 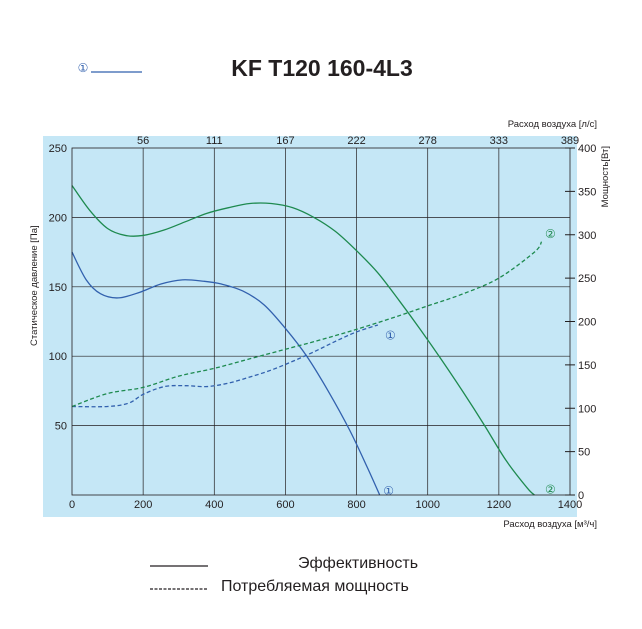 What do you see at coordinates (285, 505) in the screenshot?
I see `x-tick-label: 600` at bounding box center [285, 505].